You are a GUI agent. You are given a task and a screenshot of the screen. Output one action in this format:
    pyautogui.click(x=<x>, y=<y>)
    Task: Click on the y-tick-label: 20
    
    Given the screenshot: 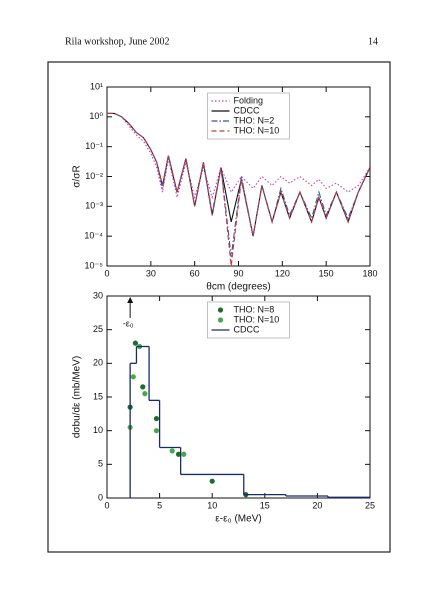 What is the action you would take?
    pyautogui.click(x=98, y=363)
    